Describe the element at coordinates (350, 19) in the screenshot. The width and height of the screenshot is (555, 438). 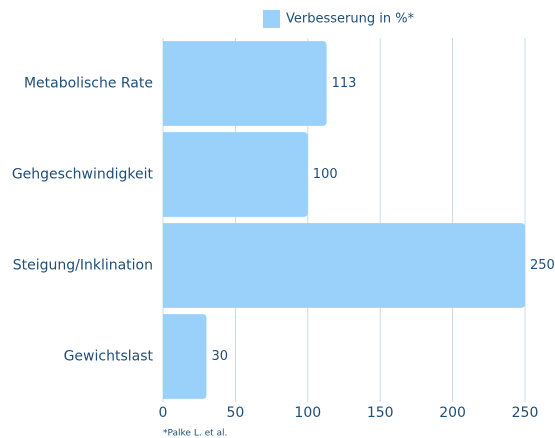
I see `legend-label: Verbesserung in %*` at that location.